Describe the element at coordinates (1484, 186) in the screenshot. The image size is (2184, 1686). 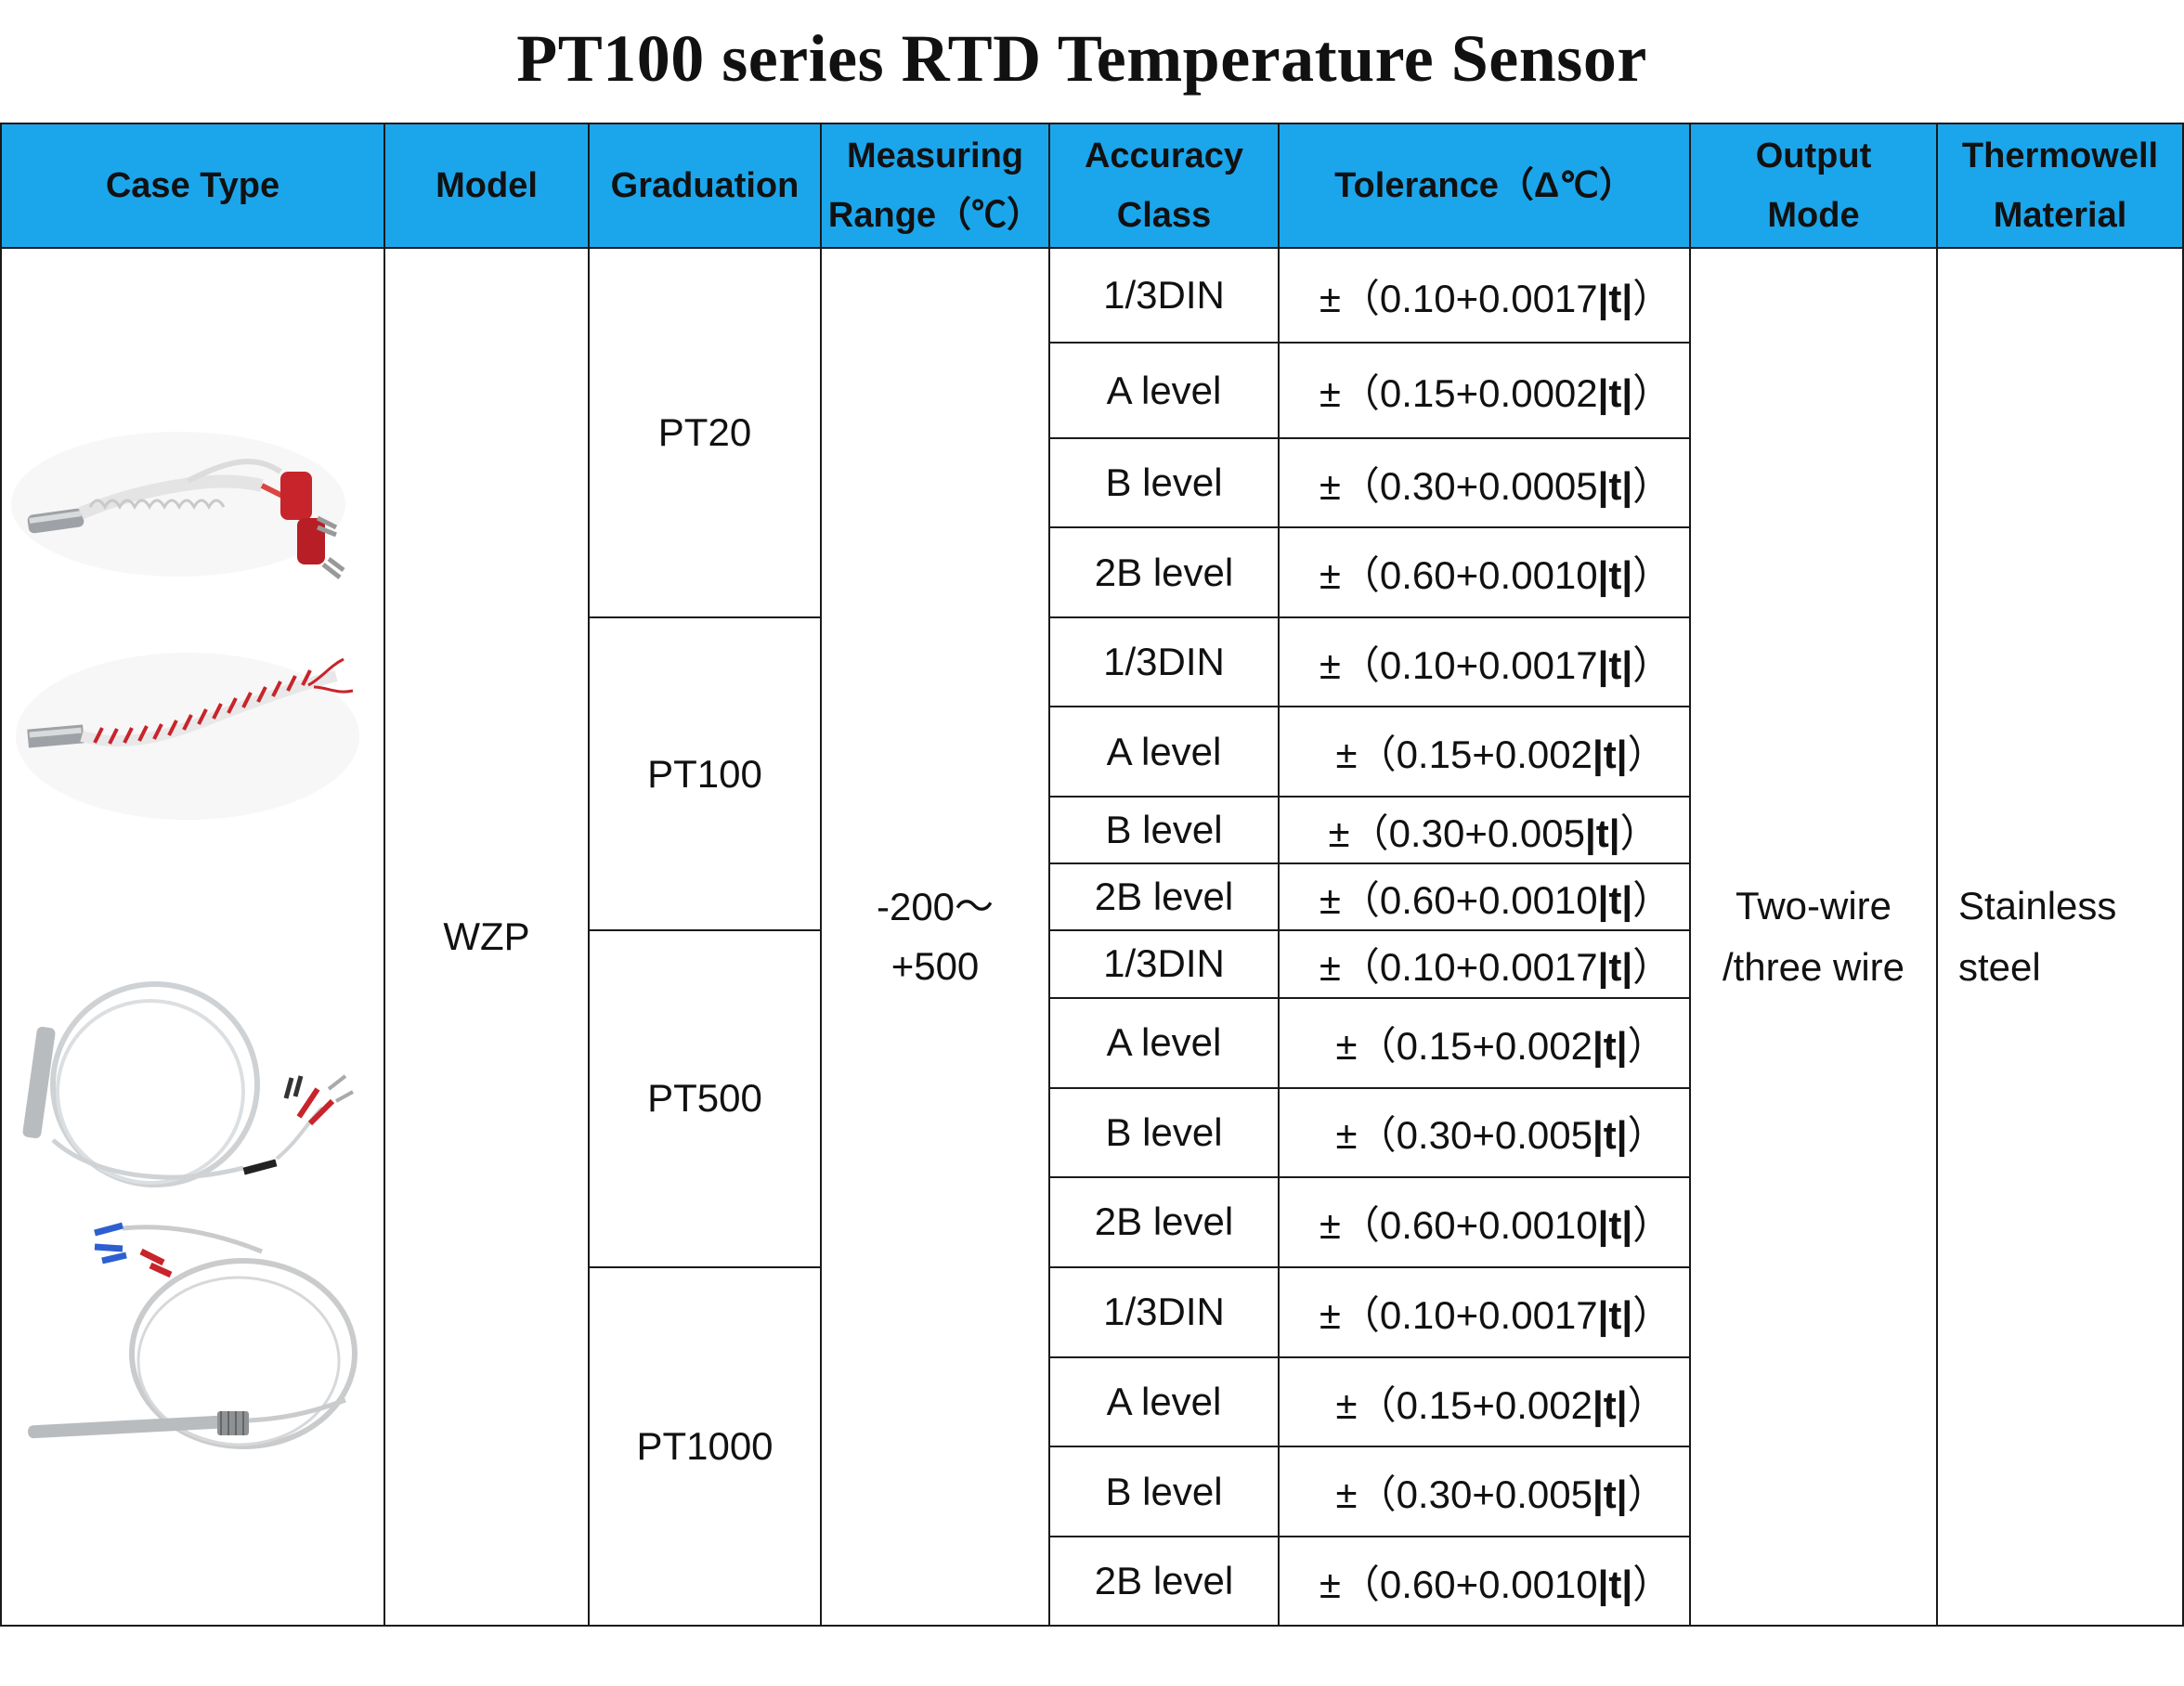
I see `header-tolerance: Tolerance（Δ℃）` at that location.